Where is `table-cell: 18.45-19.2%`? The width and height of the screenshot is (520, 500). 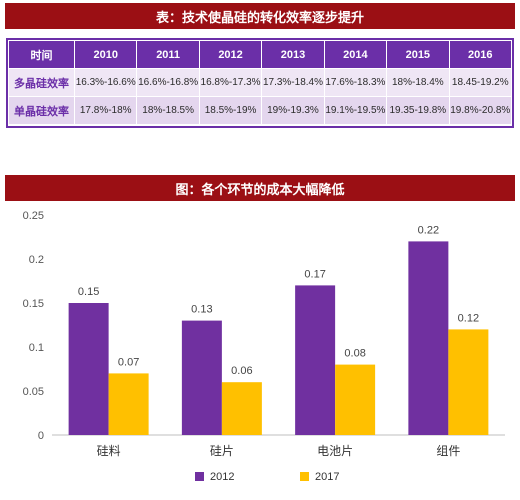
table-cell: 18.45-19.2% is located at coordinates (480, 82).